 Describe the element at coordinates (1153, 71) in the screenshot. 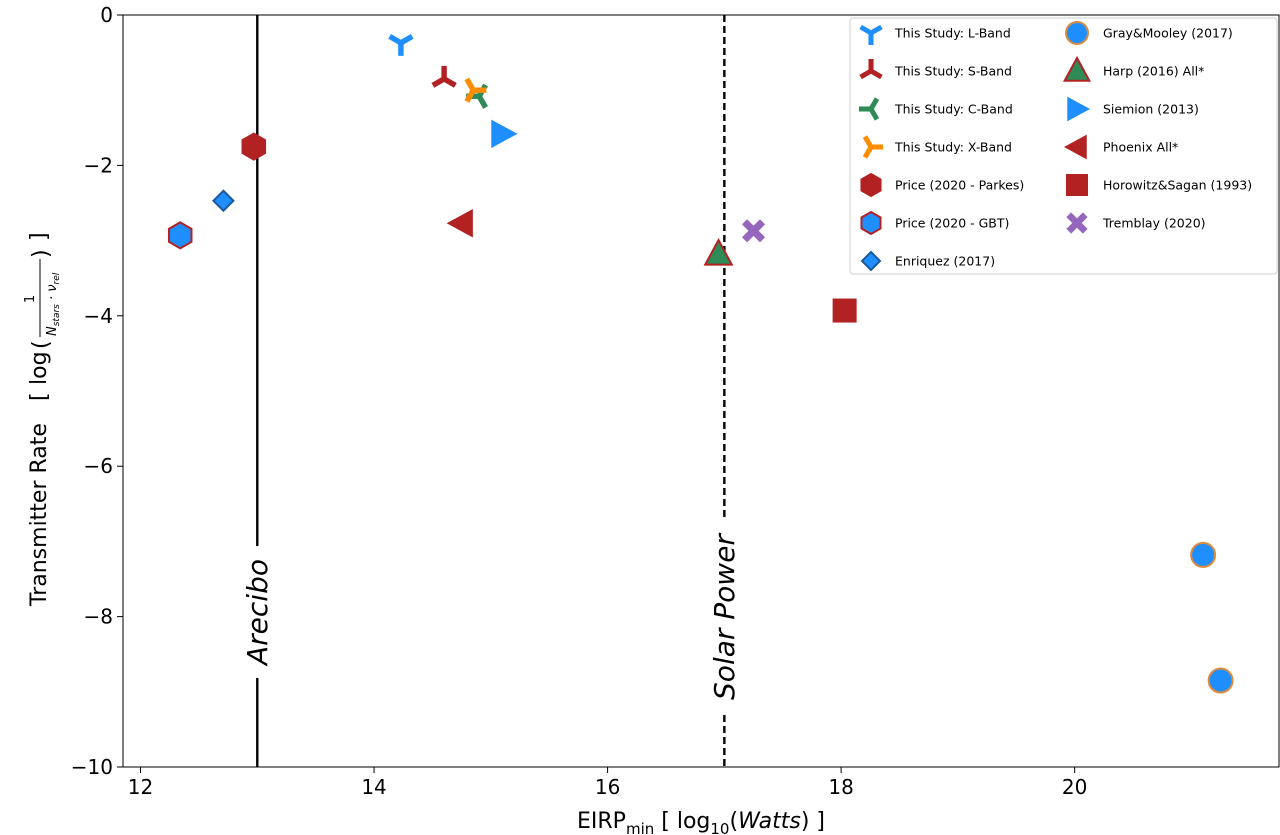

I see `legend-label: Harp (2016) All*` at that location.